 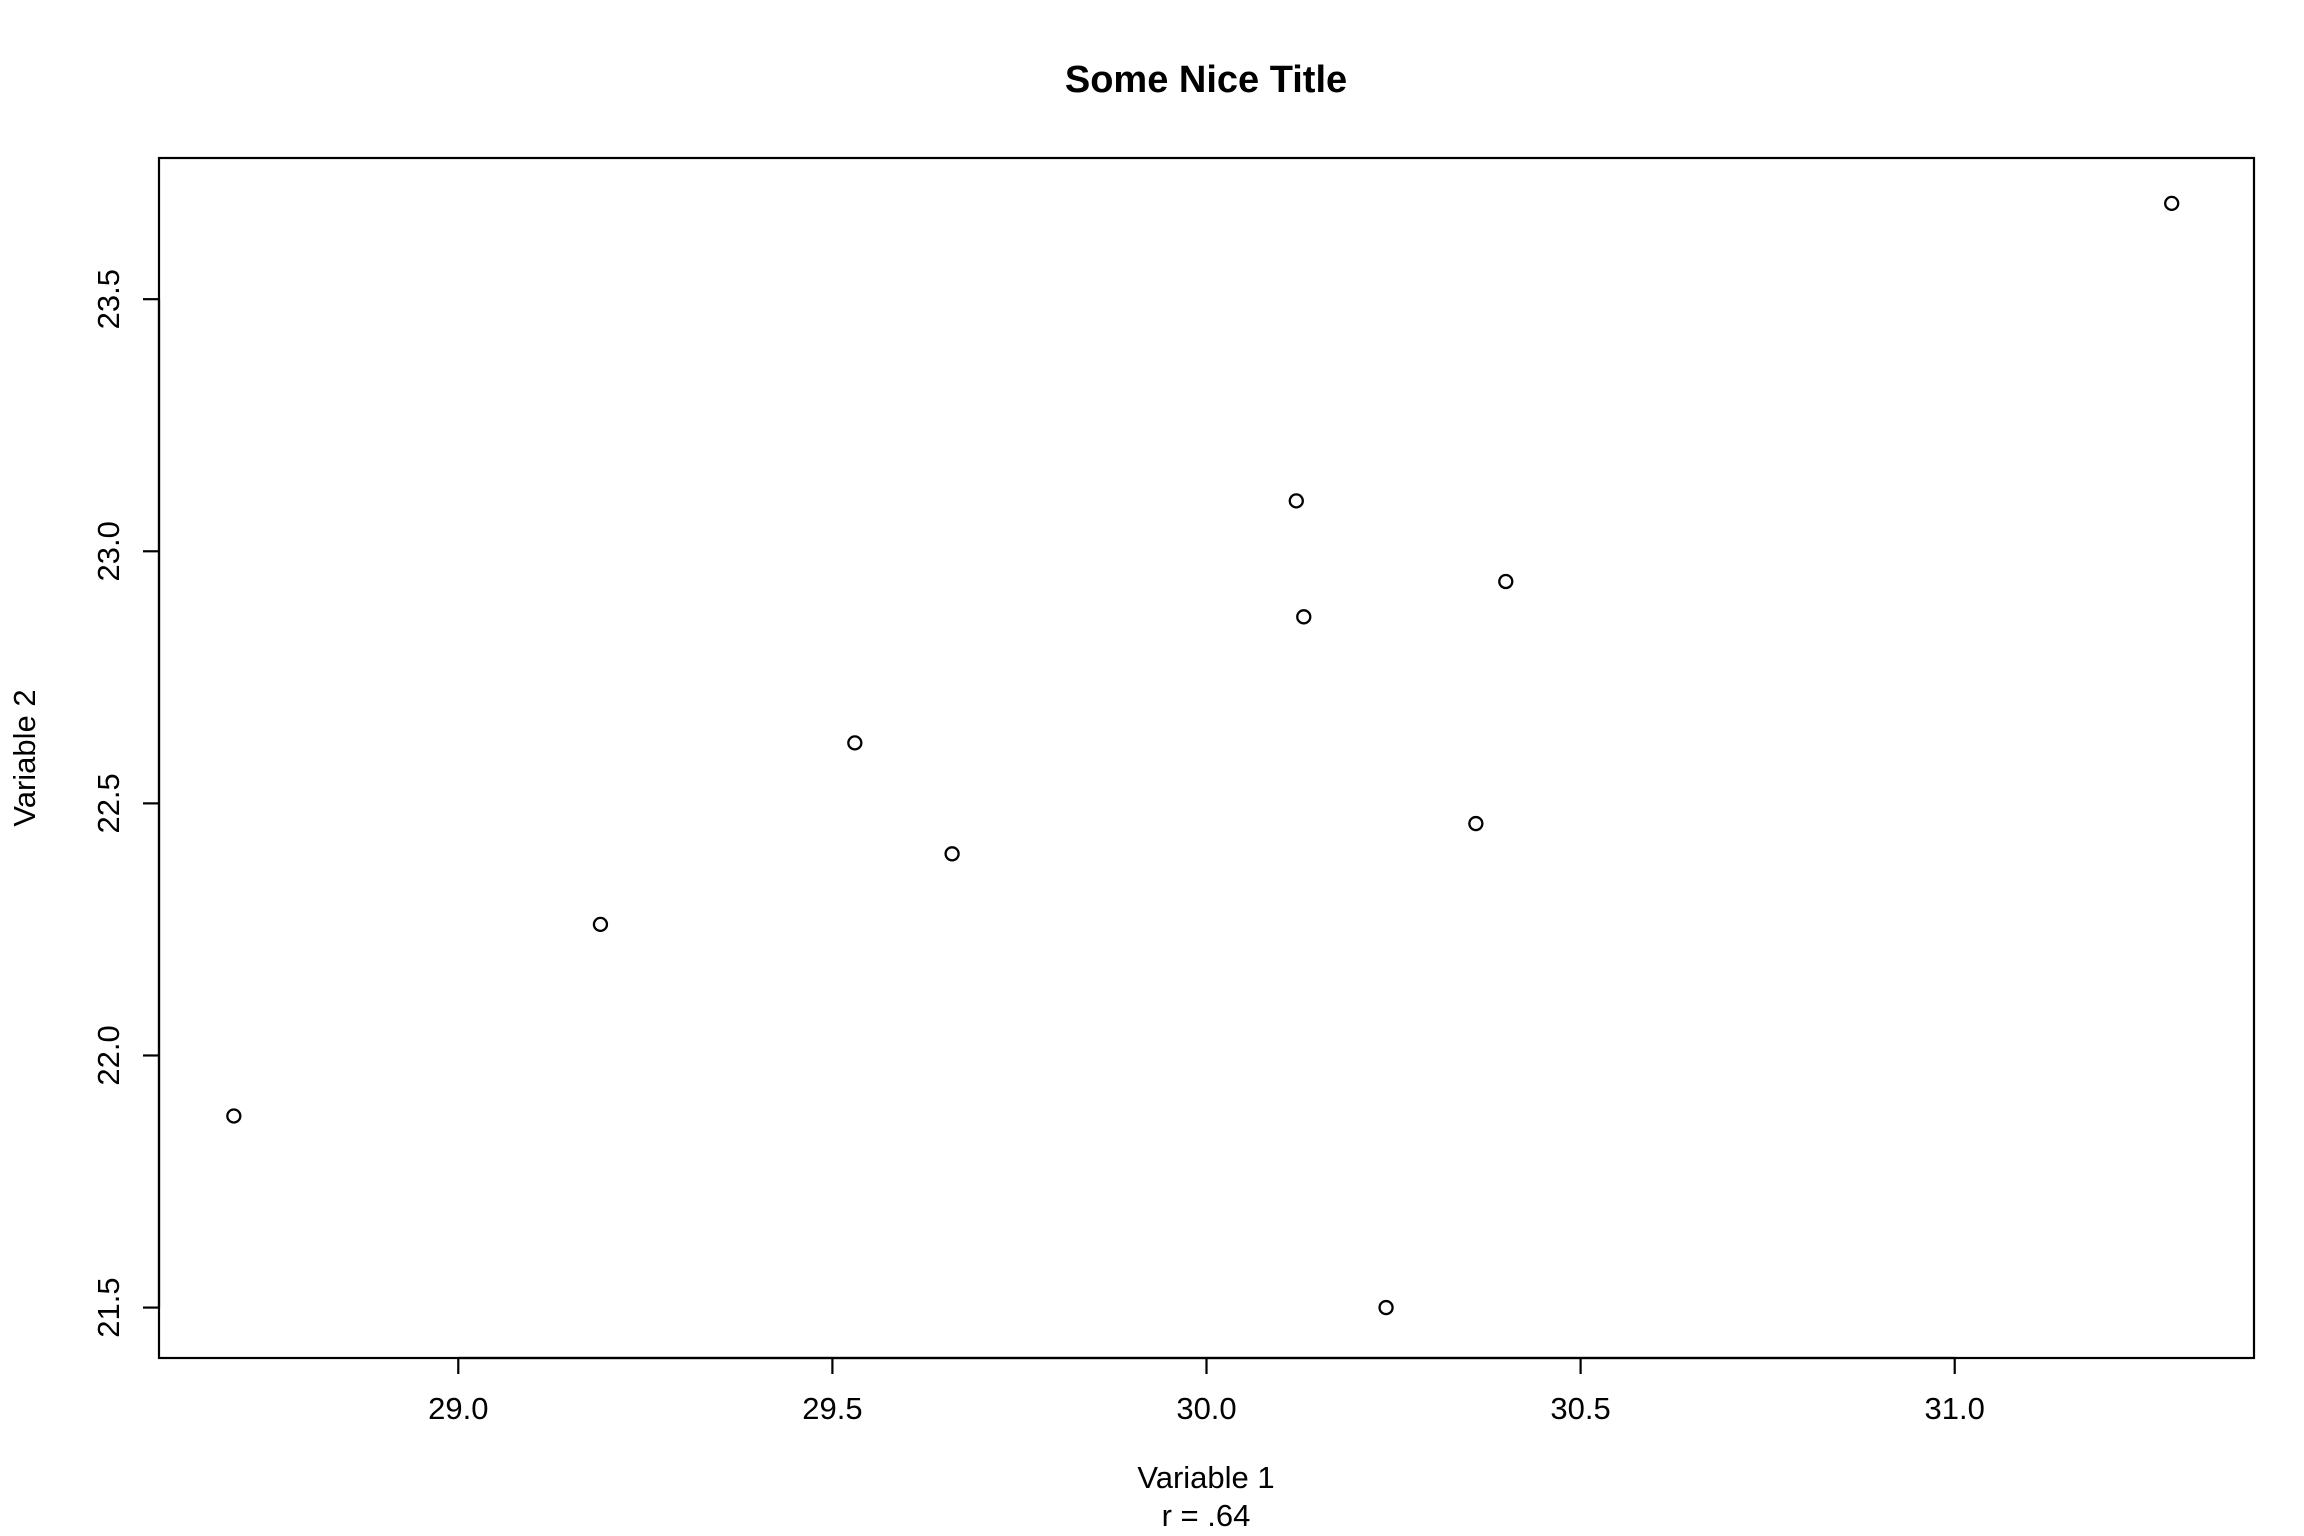 What do you see at coordinates (108, 1055) in the screenshot?
I see `y-tick-label: 22.0` at bounding box center [108, 1055].